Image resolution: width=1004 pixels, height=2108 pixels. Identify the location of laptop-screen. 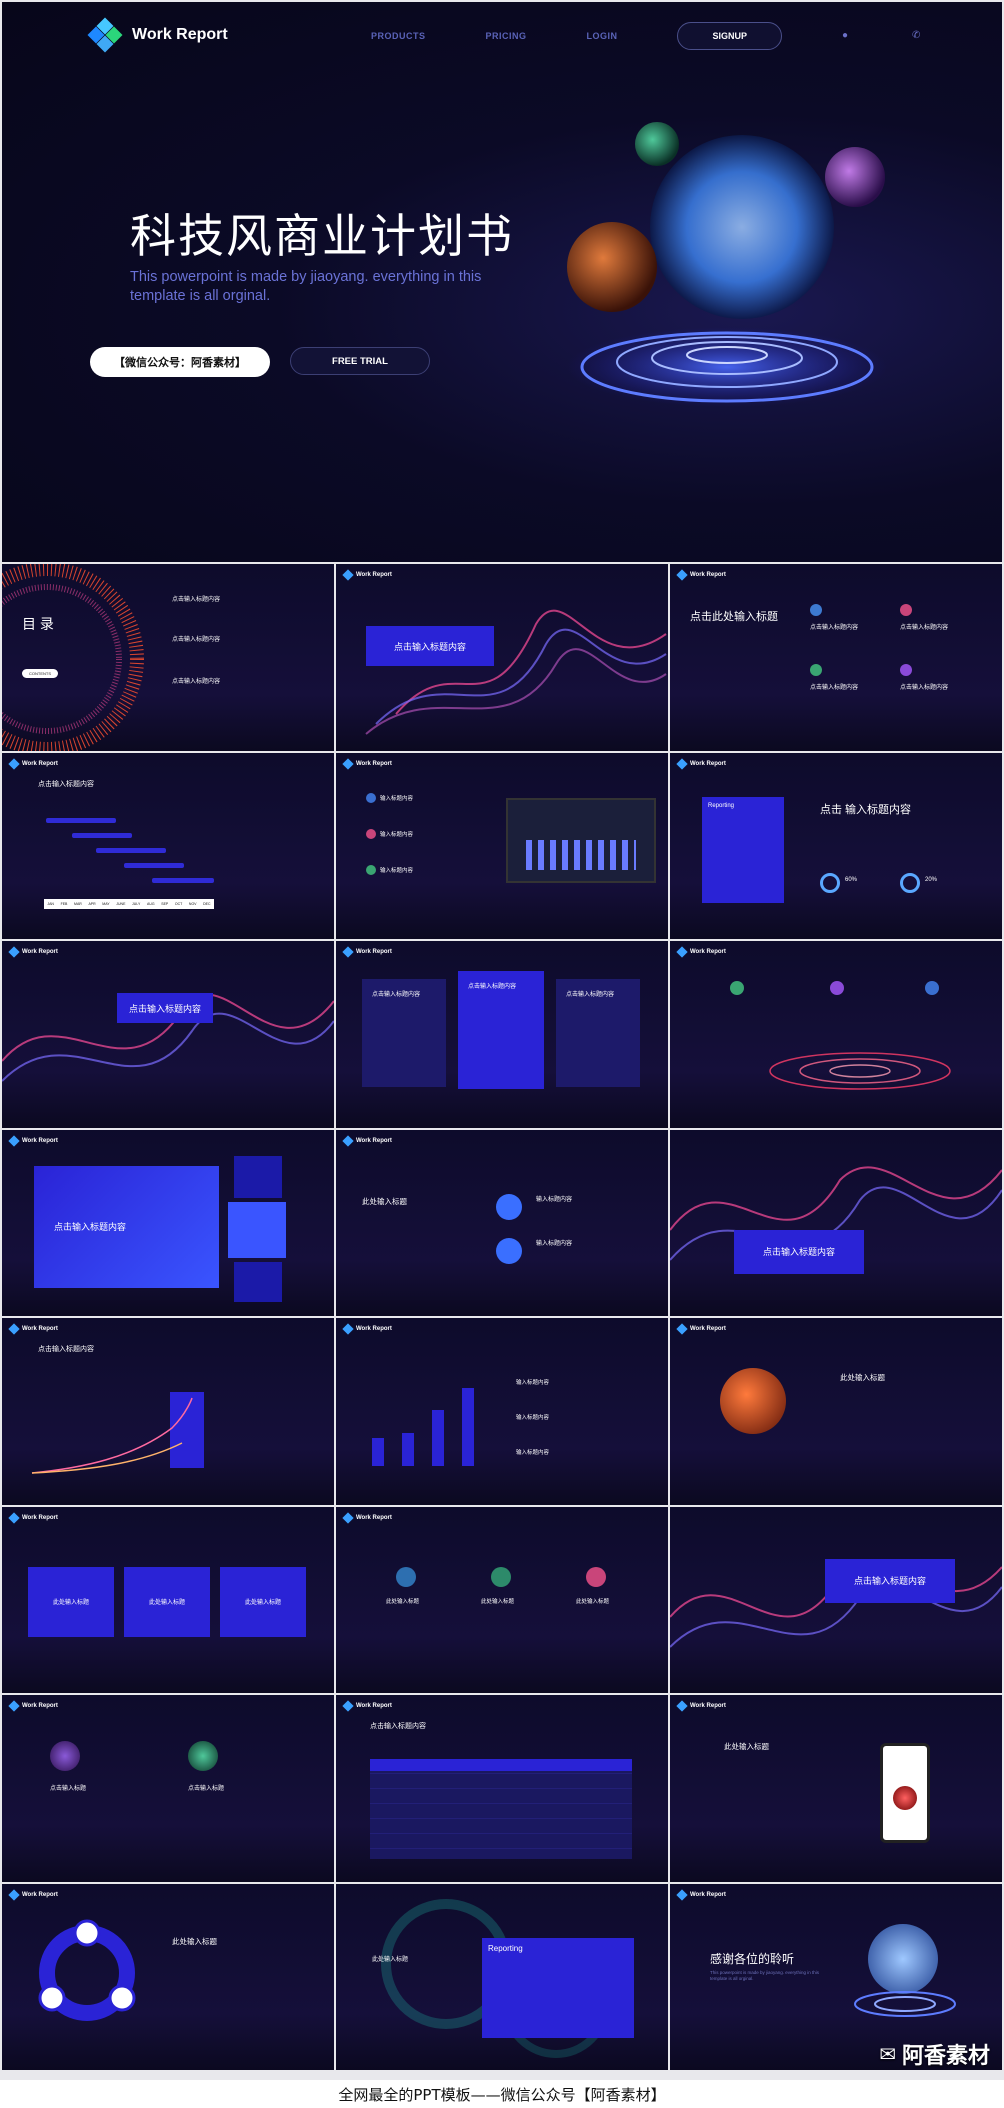
(581, 840).